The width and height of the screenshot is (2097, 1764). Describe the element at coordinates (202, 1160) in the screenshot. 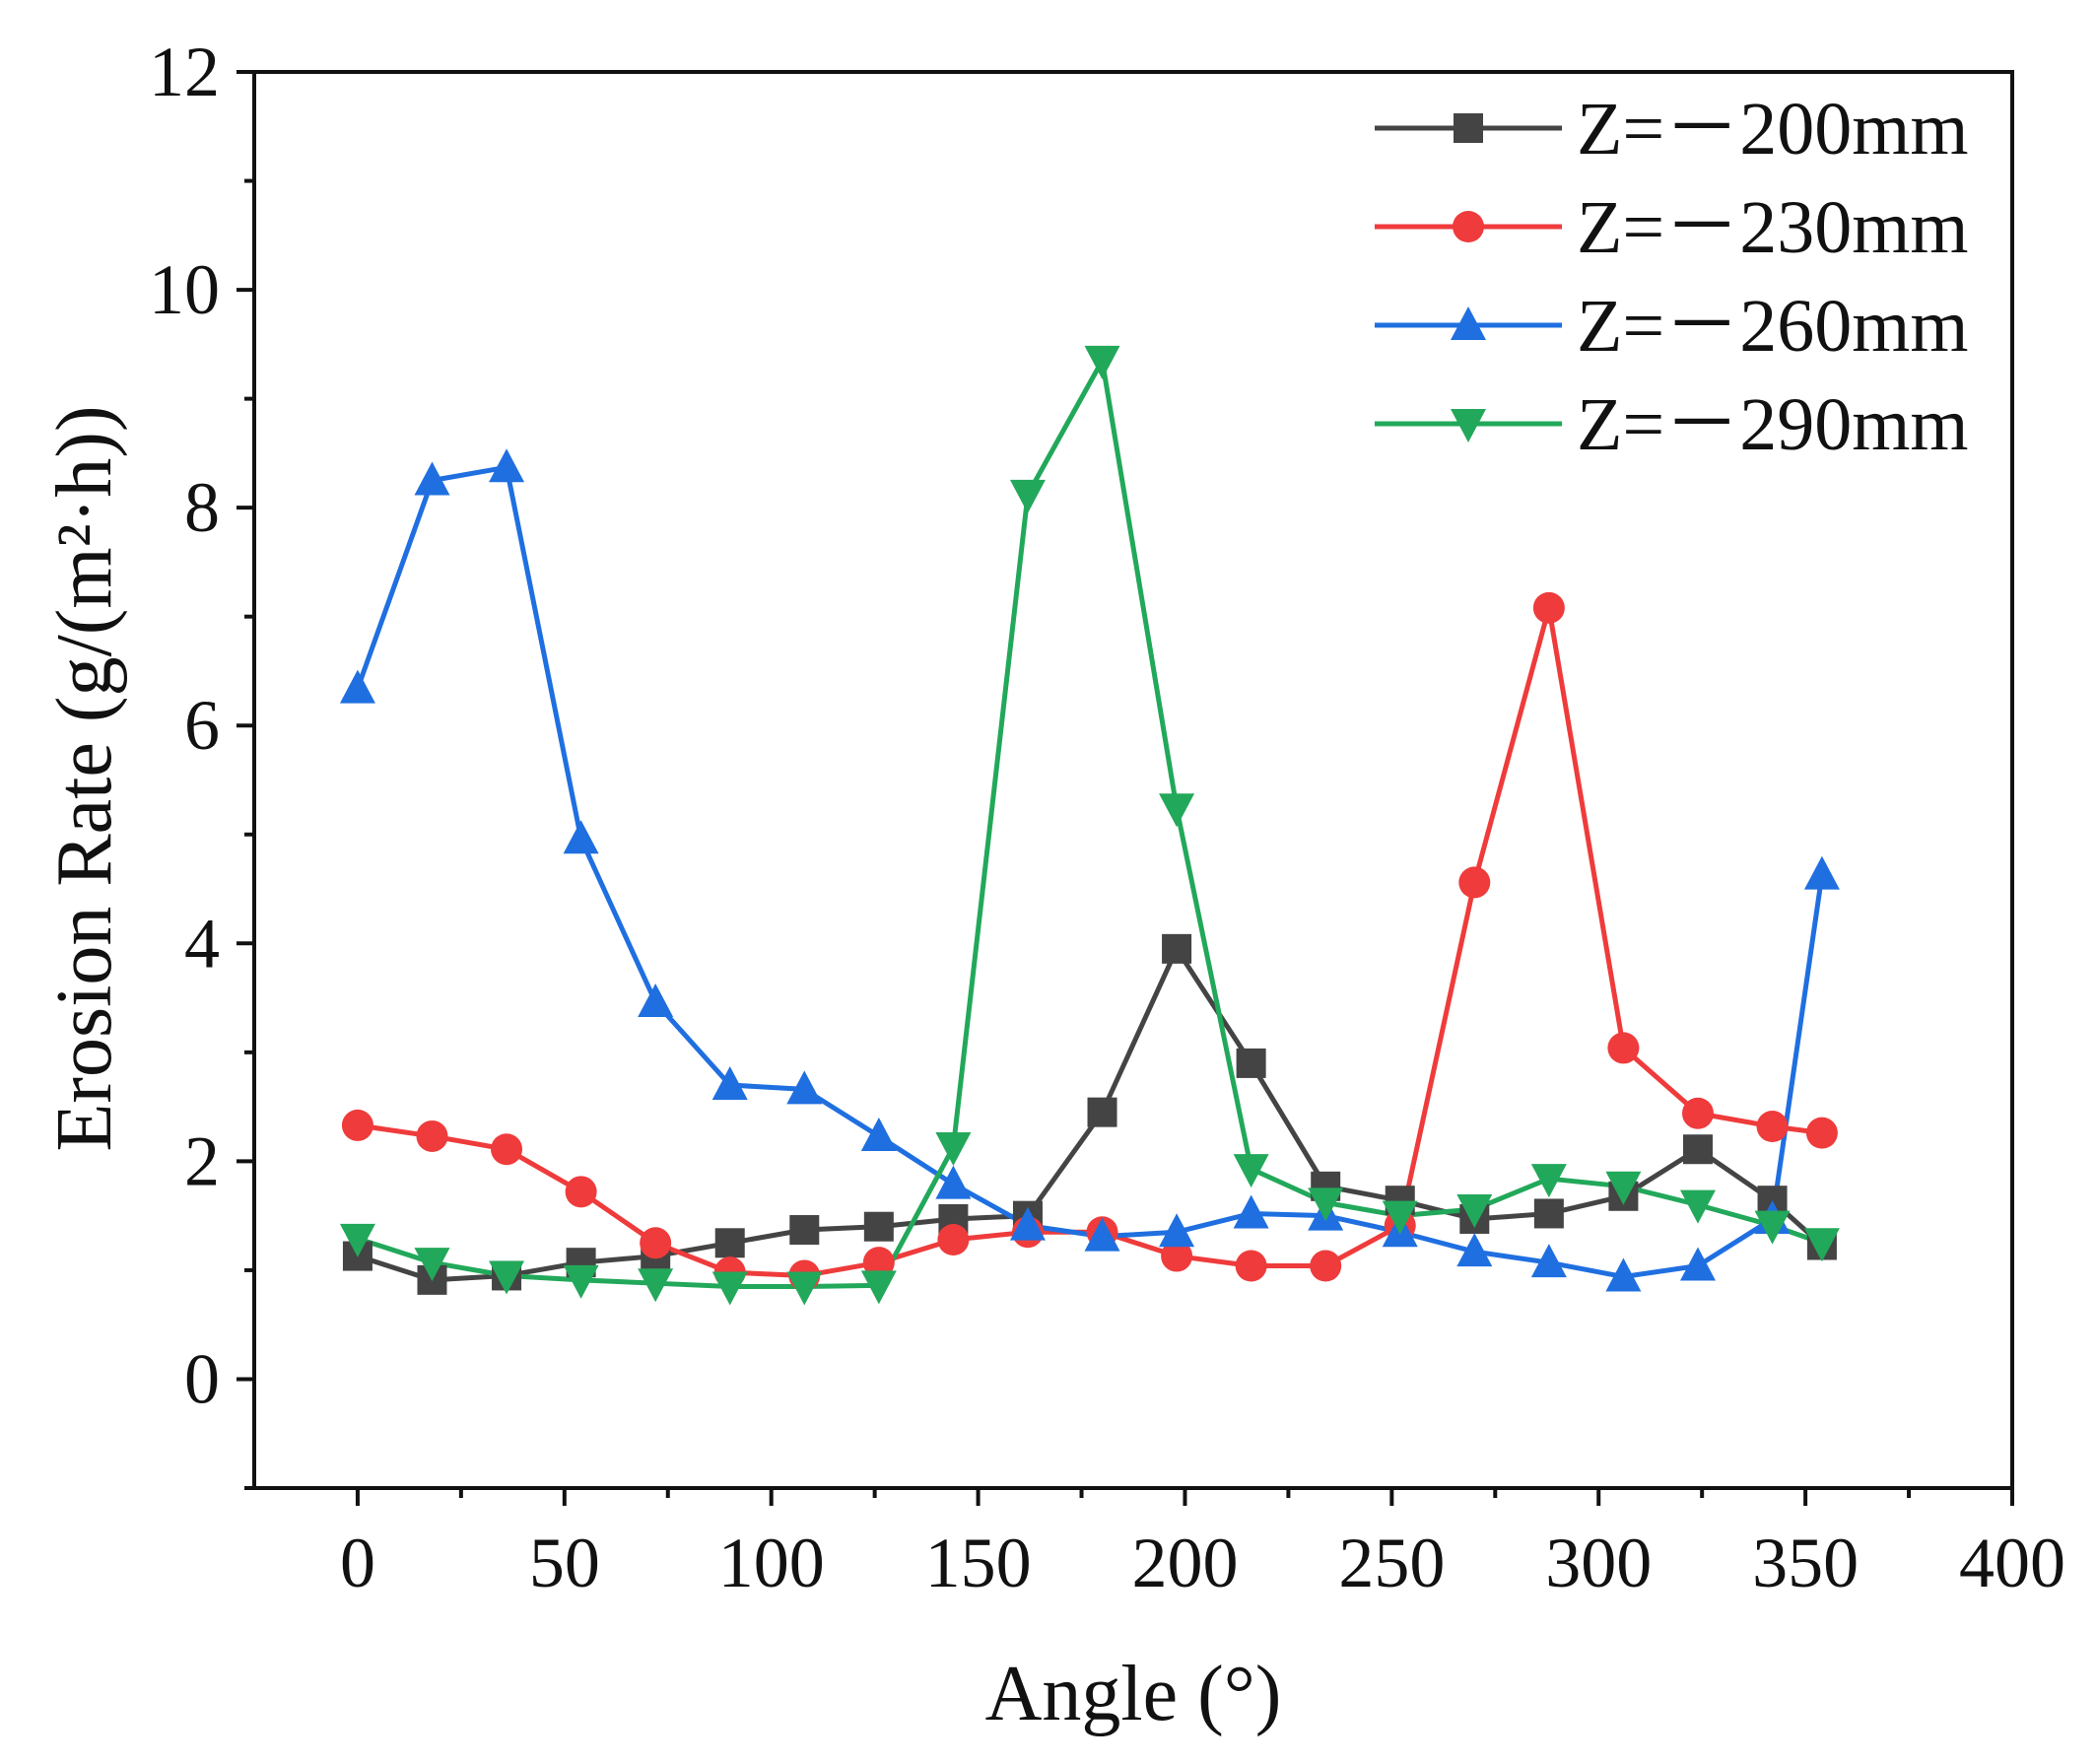

I see `y-tick-label: 2` at that location.